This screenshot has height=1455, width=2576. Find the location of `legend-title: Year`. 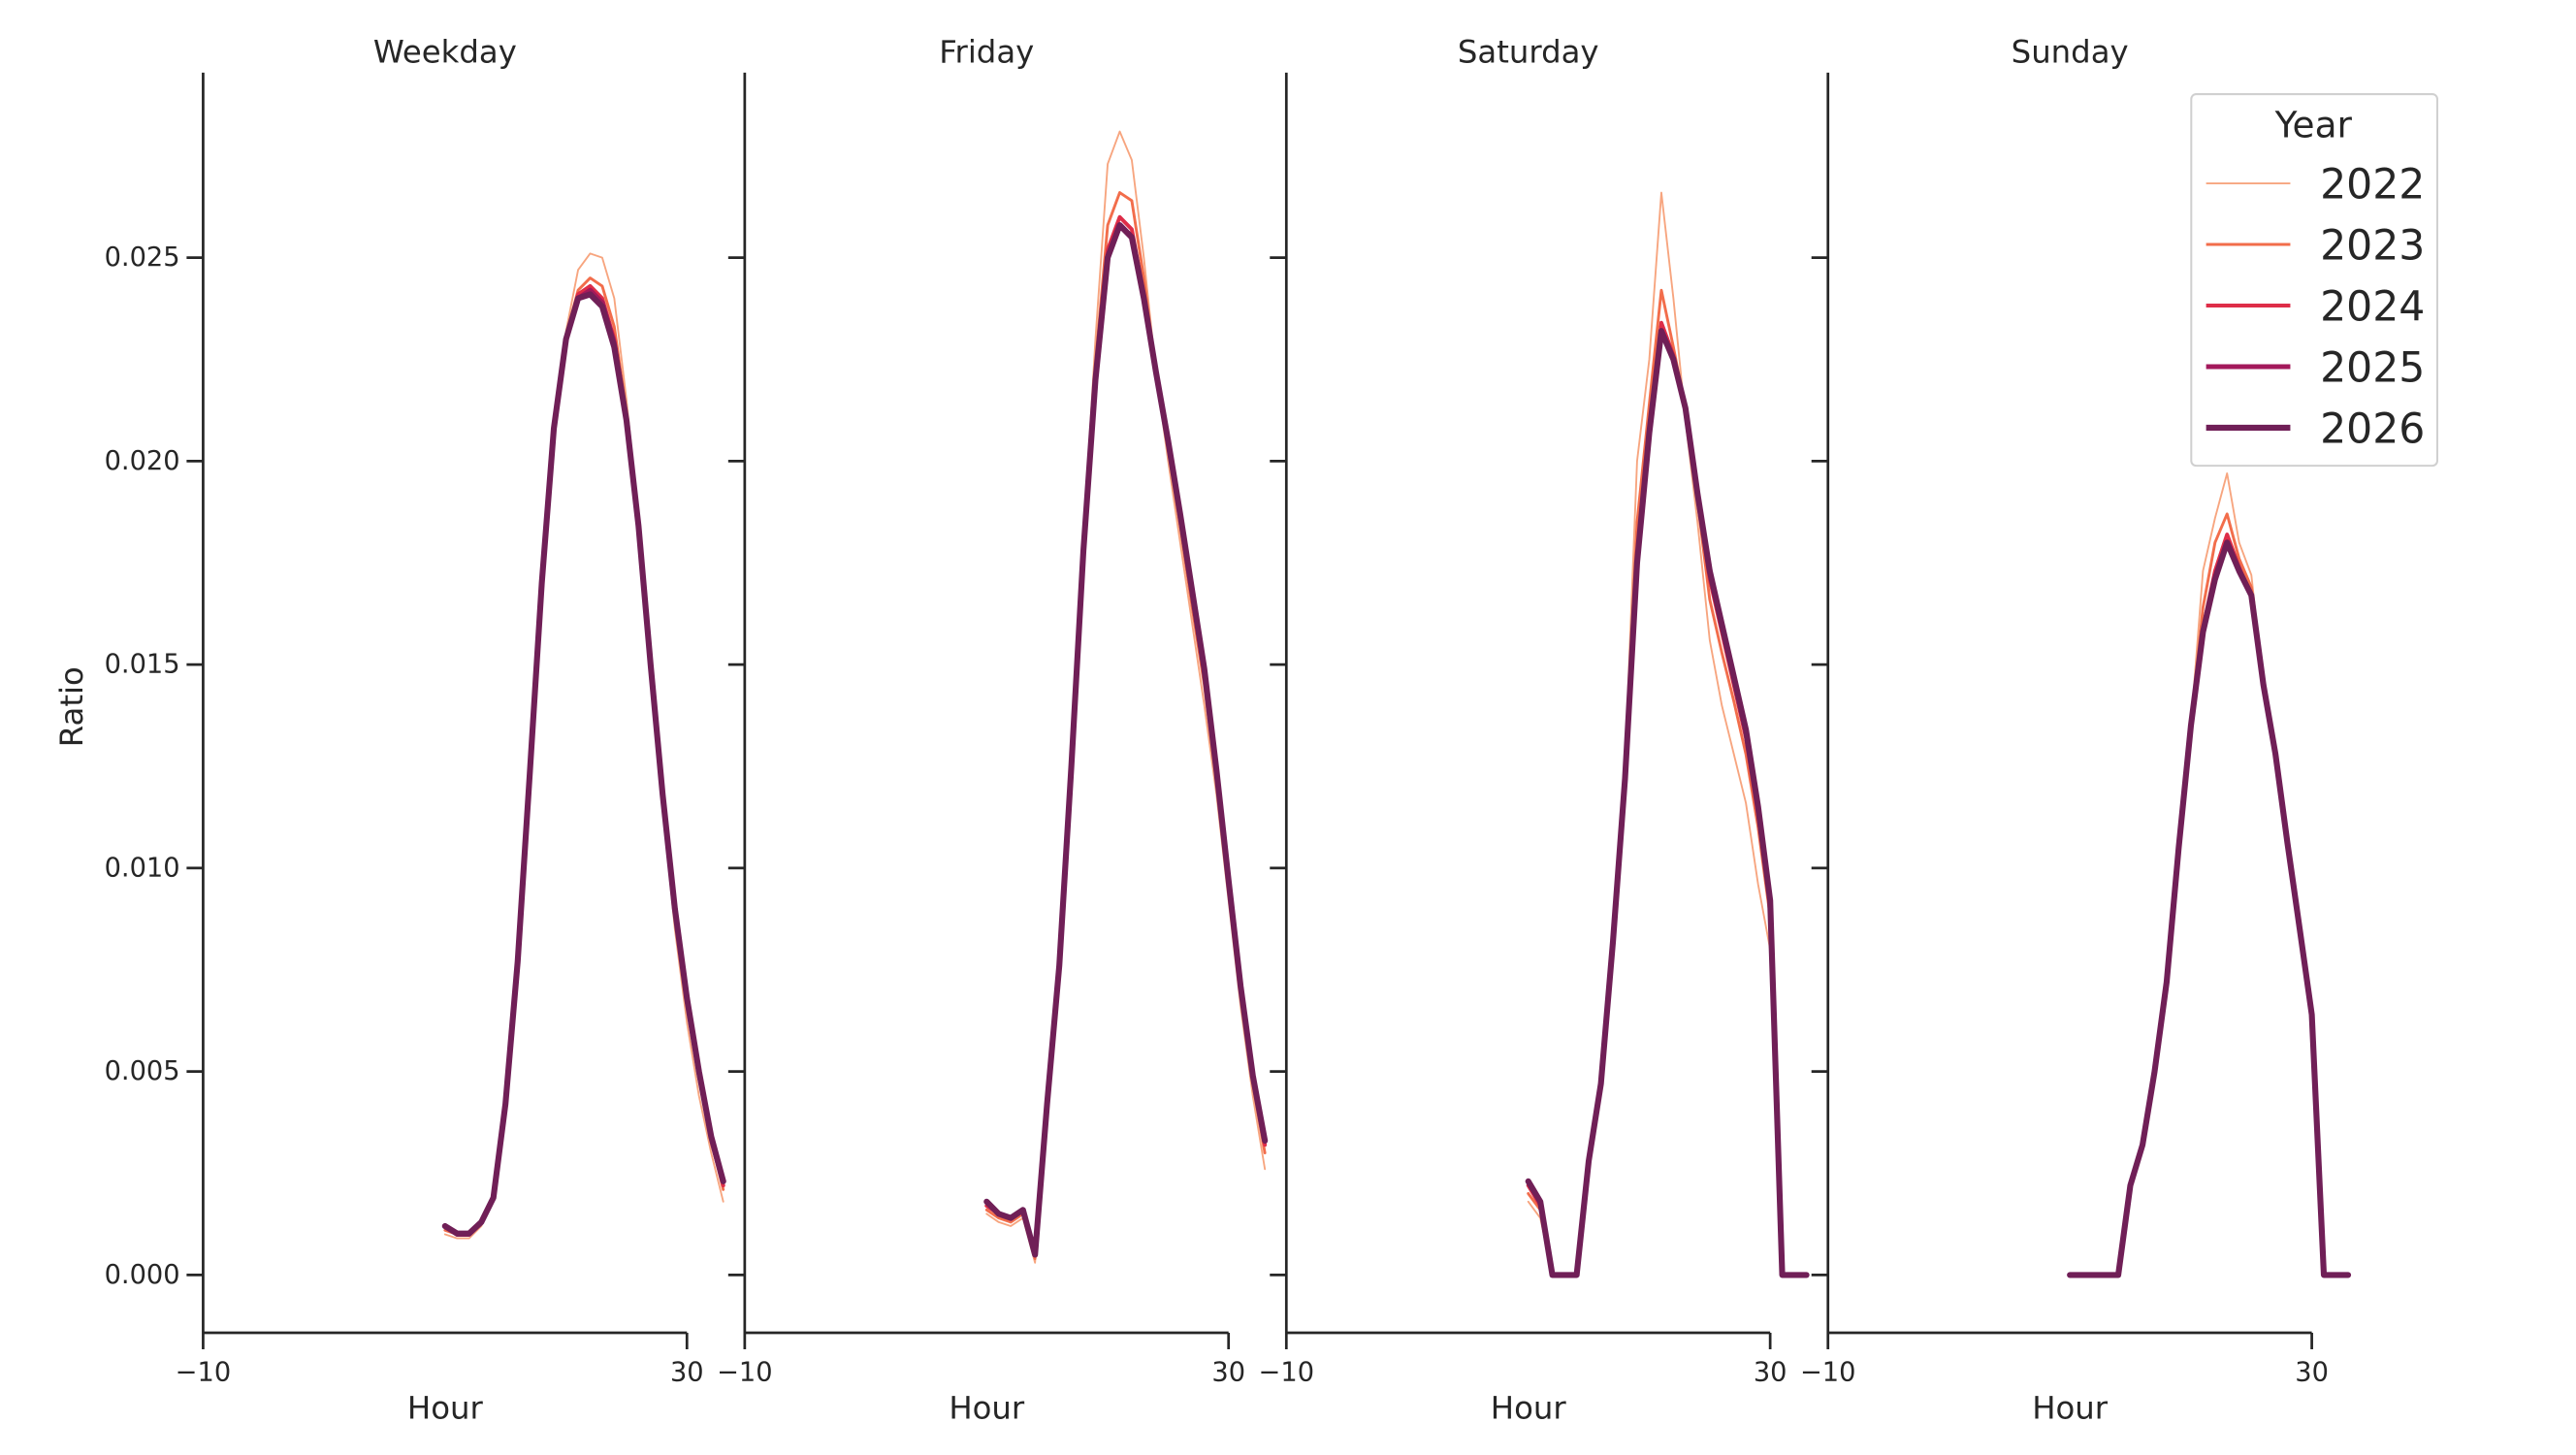

legend-title: Year is located at coordinates (2313, 124).